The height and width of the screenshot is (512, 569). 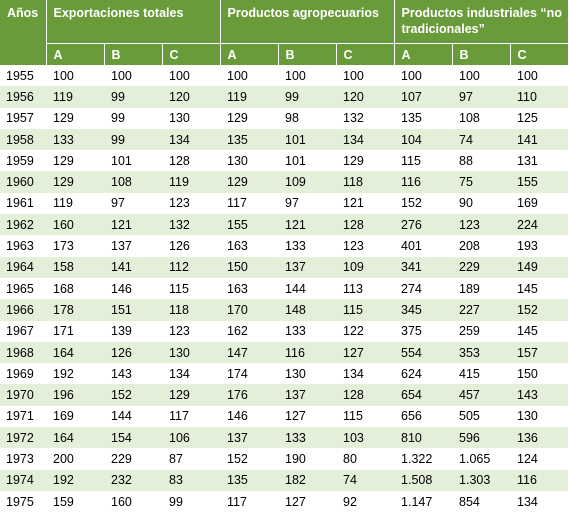 I want to click on table-row: 1962 160 121 132 155 121 128 276 123 224, so click(x=284, y=225).